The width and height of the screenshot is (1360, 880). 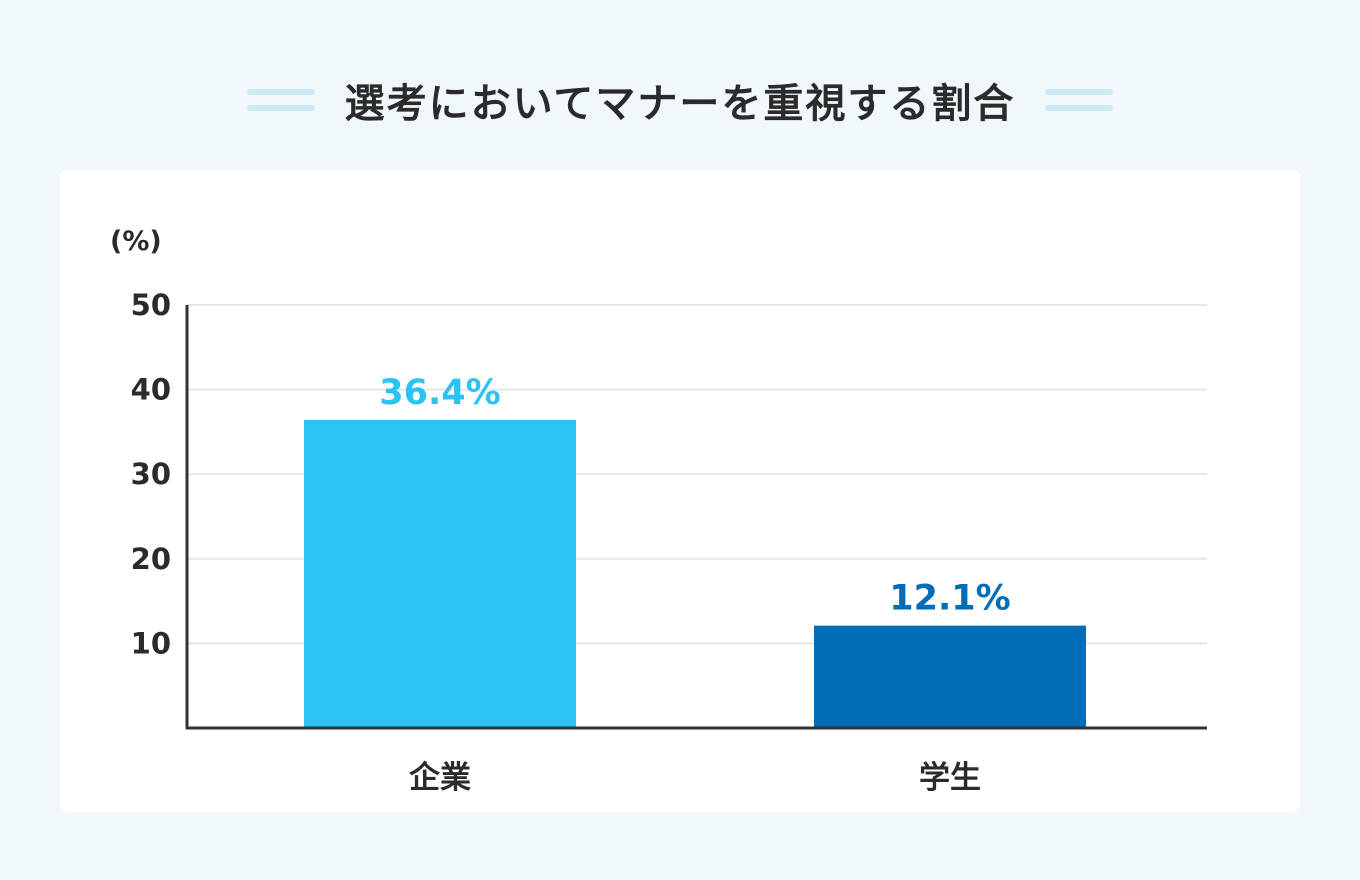 I want to click on title-decoration-right, so click(x=1079, y=100).